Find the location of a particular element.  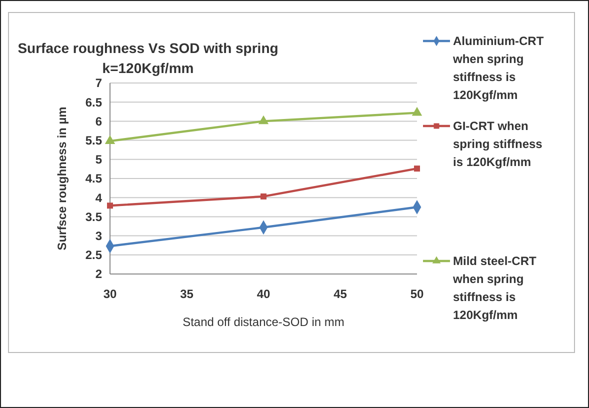

y-tick-label: 7 is located at coordinates (98, 83).